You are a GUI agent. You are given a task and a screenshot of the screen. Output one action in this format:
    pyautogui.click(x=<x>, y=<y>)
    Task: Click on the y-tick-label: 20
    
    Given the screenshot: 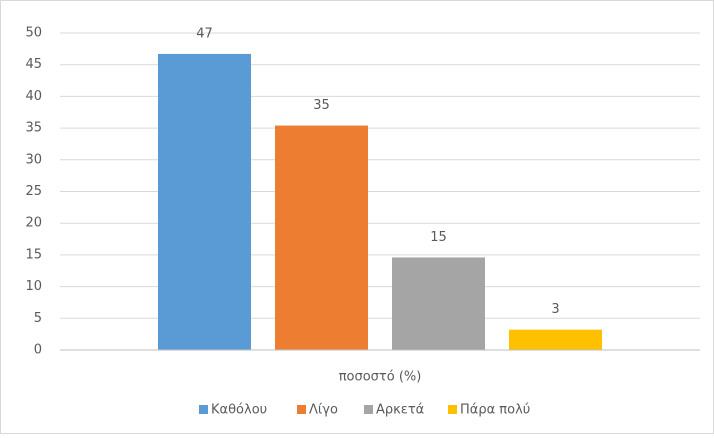 What is the action you would take?
    pyautogui.click(x=33, y=223)
    